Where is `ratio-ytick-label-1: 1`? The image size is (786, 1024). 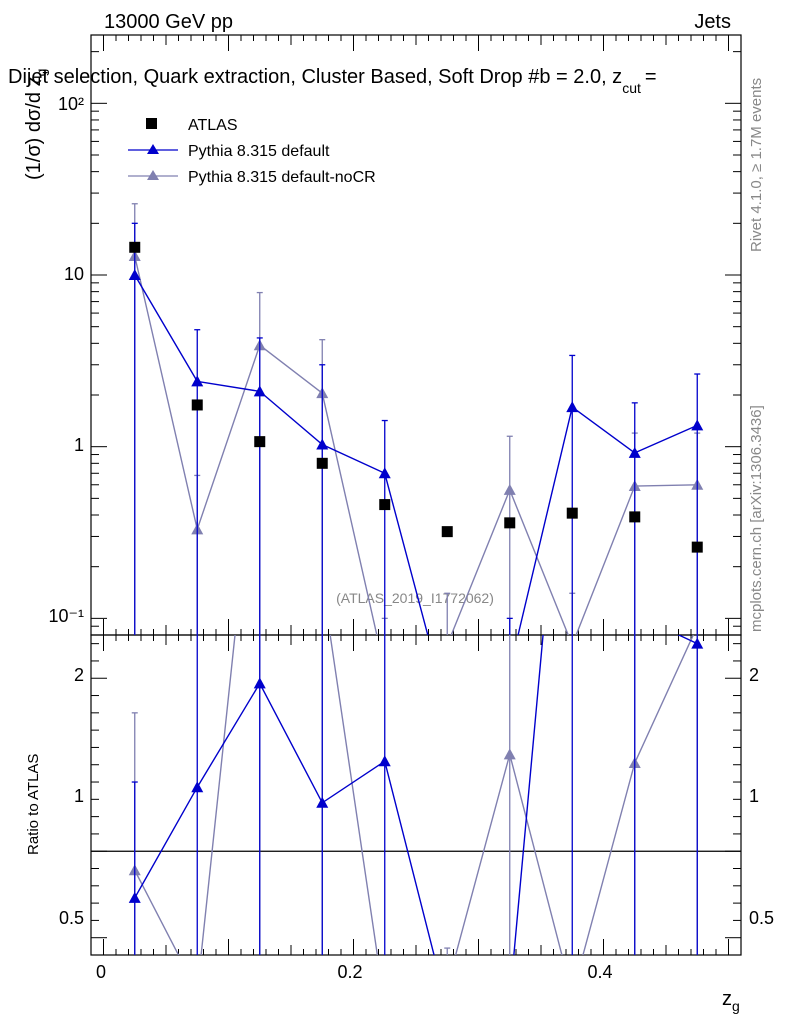 ratio-ytick-label-1: 1 is located at coordinates (79, 796).